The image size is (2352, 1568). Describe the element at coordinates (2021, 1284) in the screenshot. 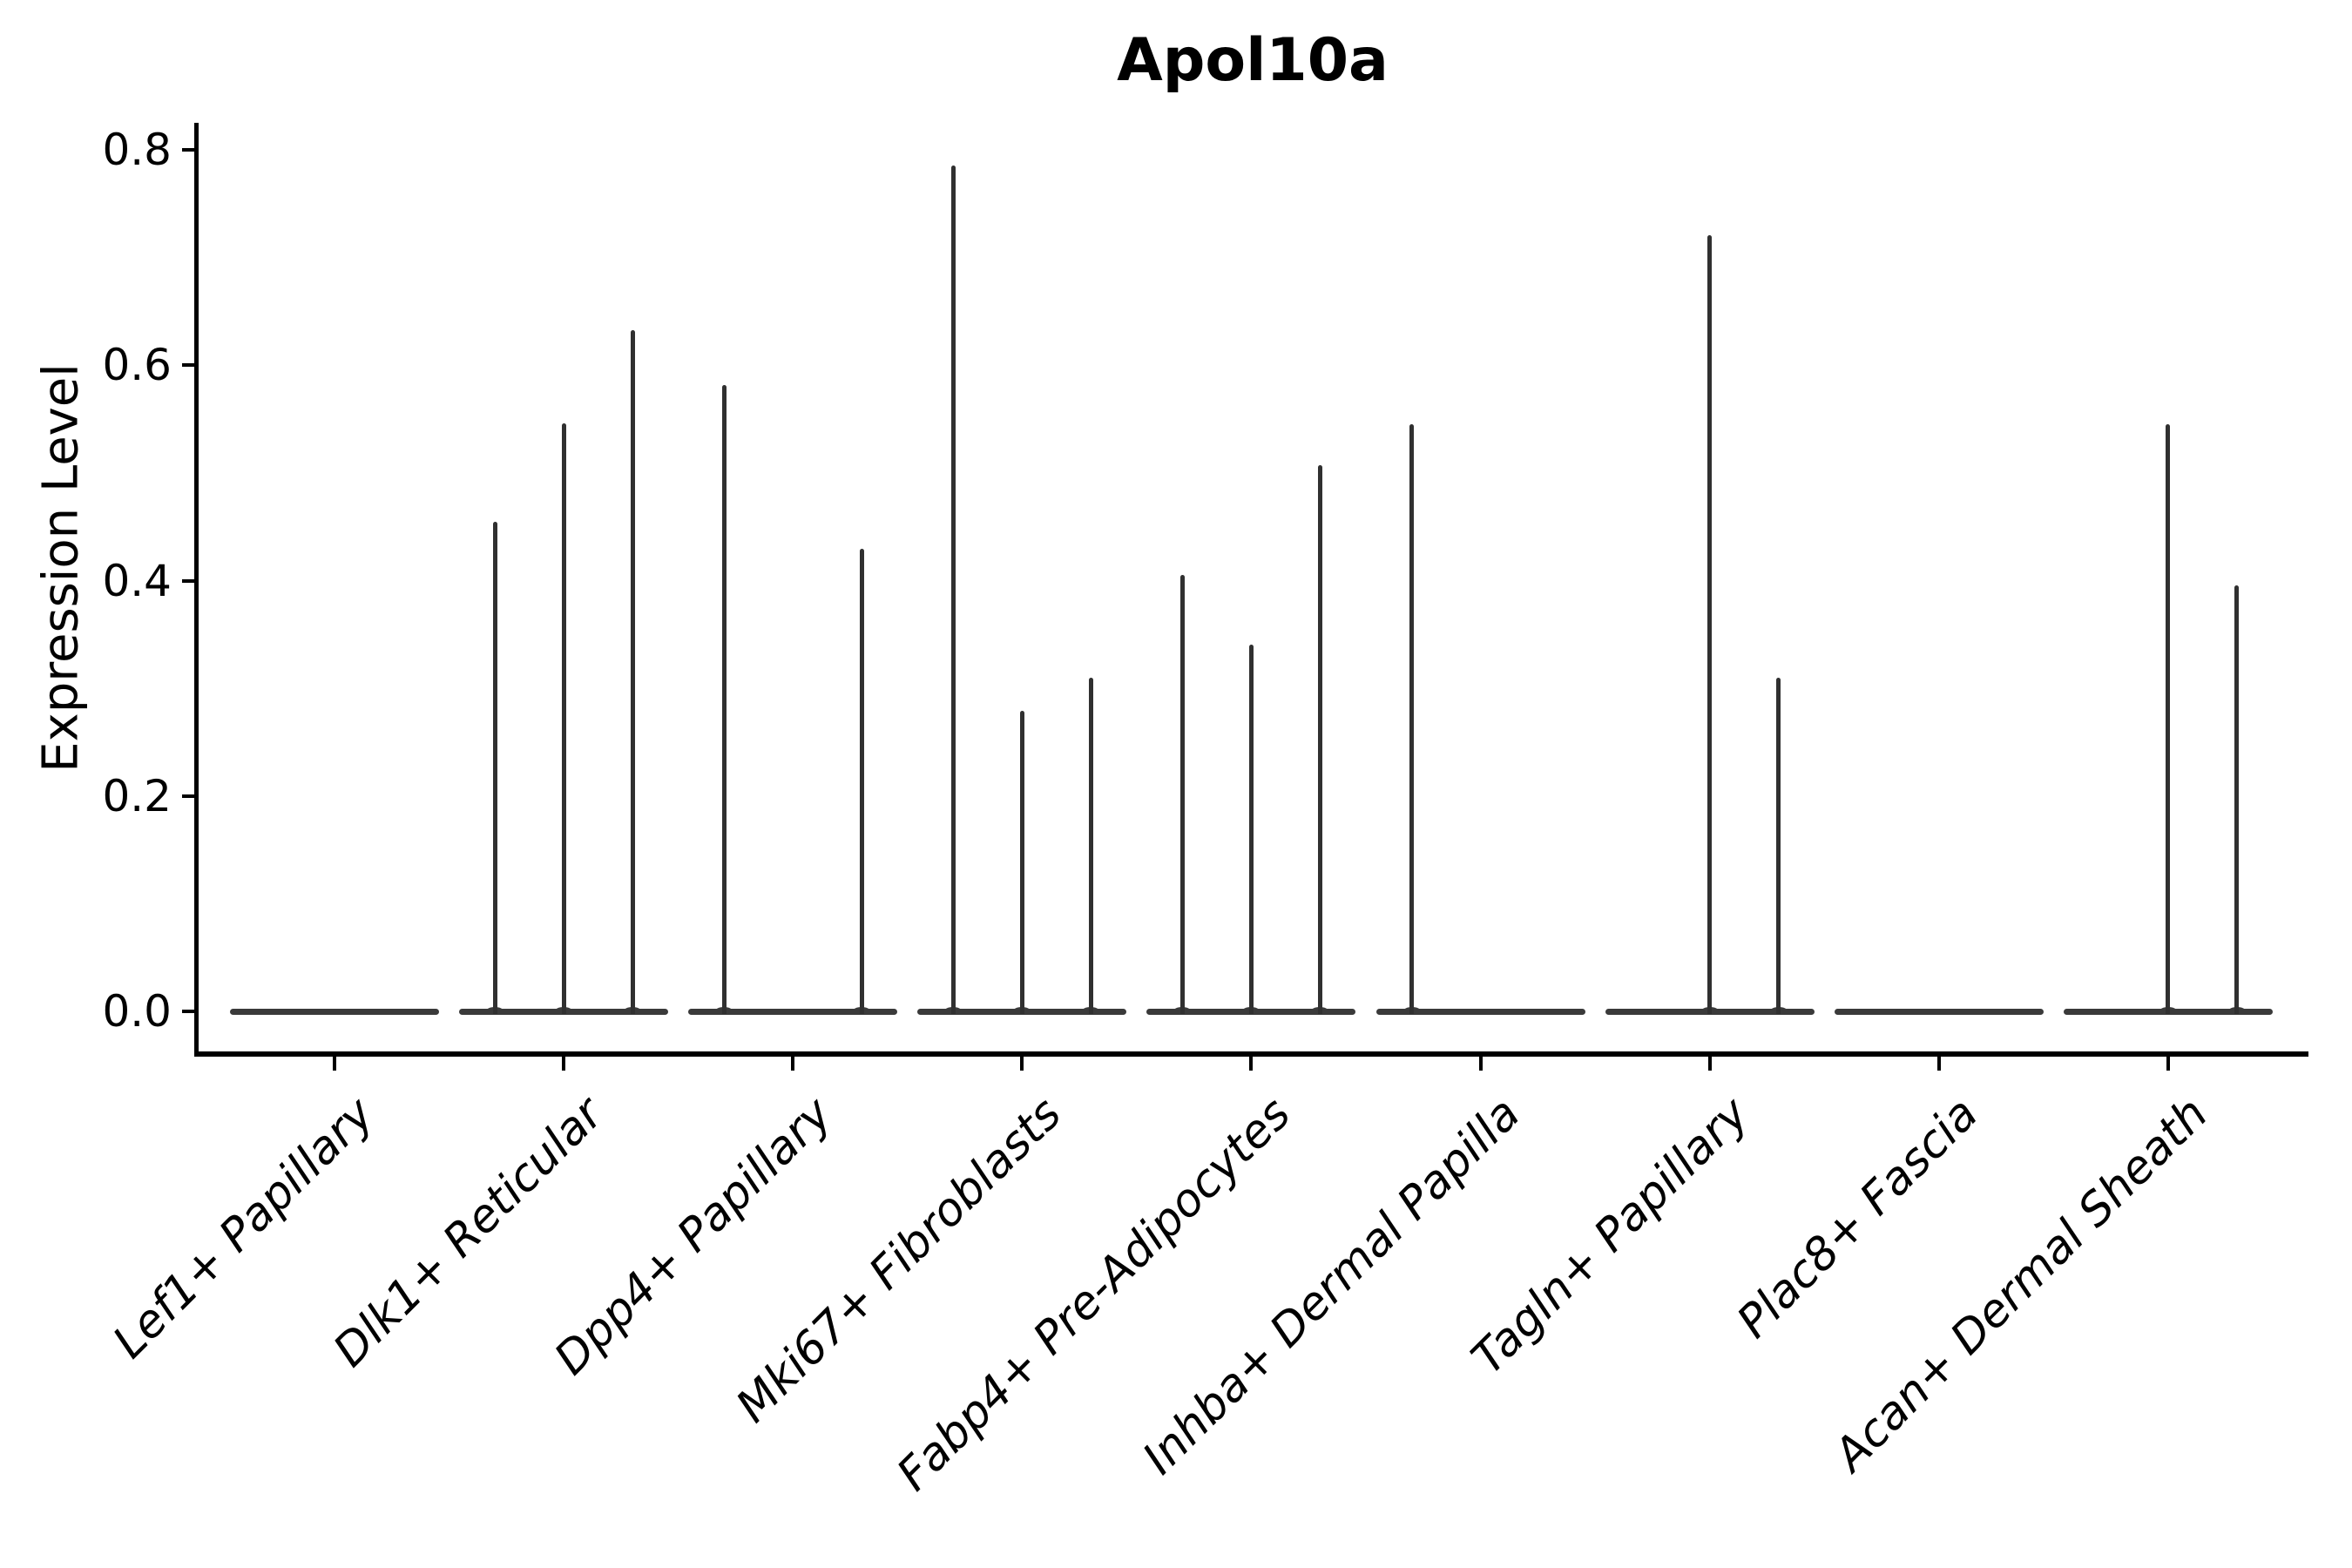

I see `x-tick-label: Acan+ Dermal Sheath` at that location.